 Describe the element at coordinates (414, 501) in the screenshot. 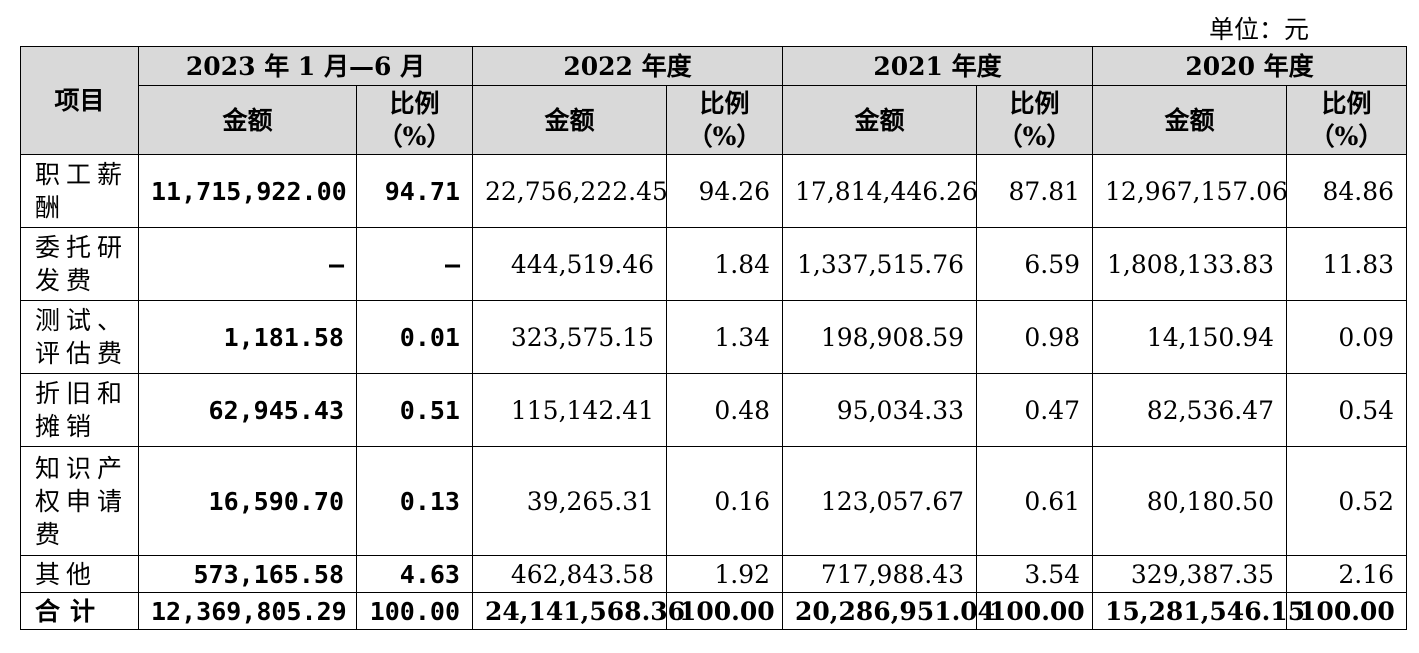

I see `ratio-cell: 0.13` at that location.